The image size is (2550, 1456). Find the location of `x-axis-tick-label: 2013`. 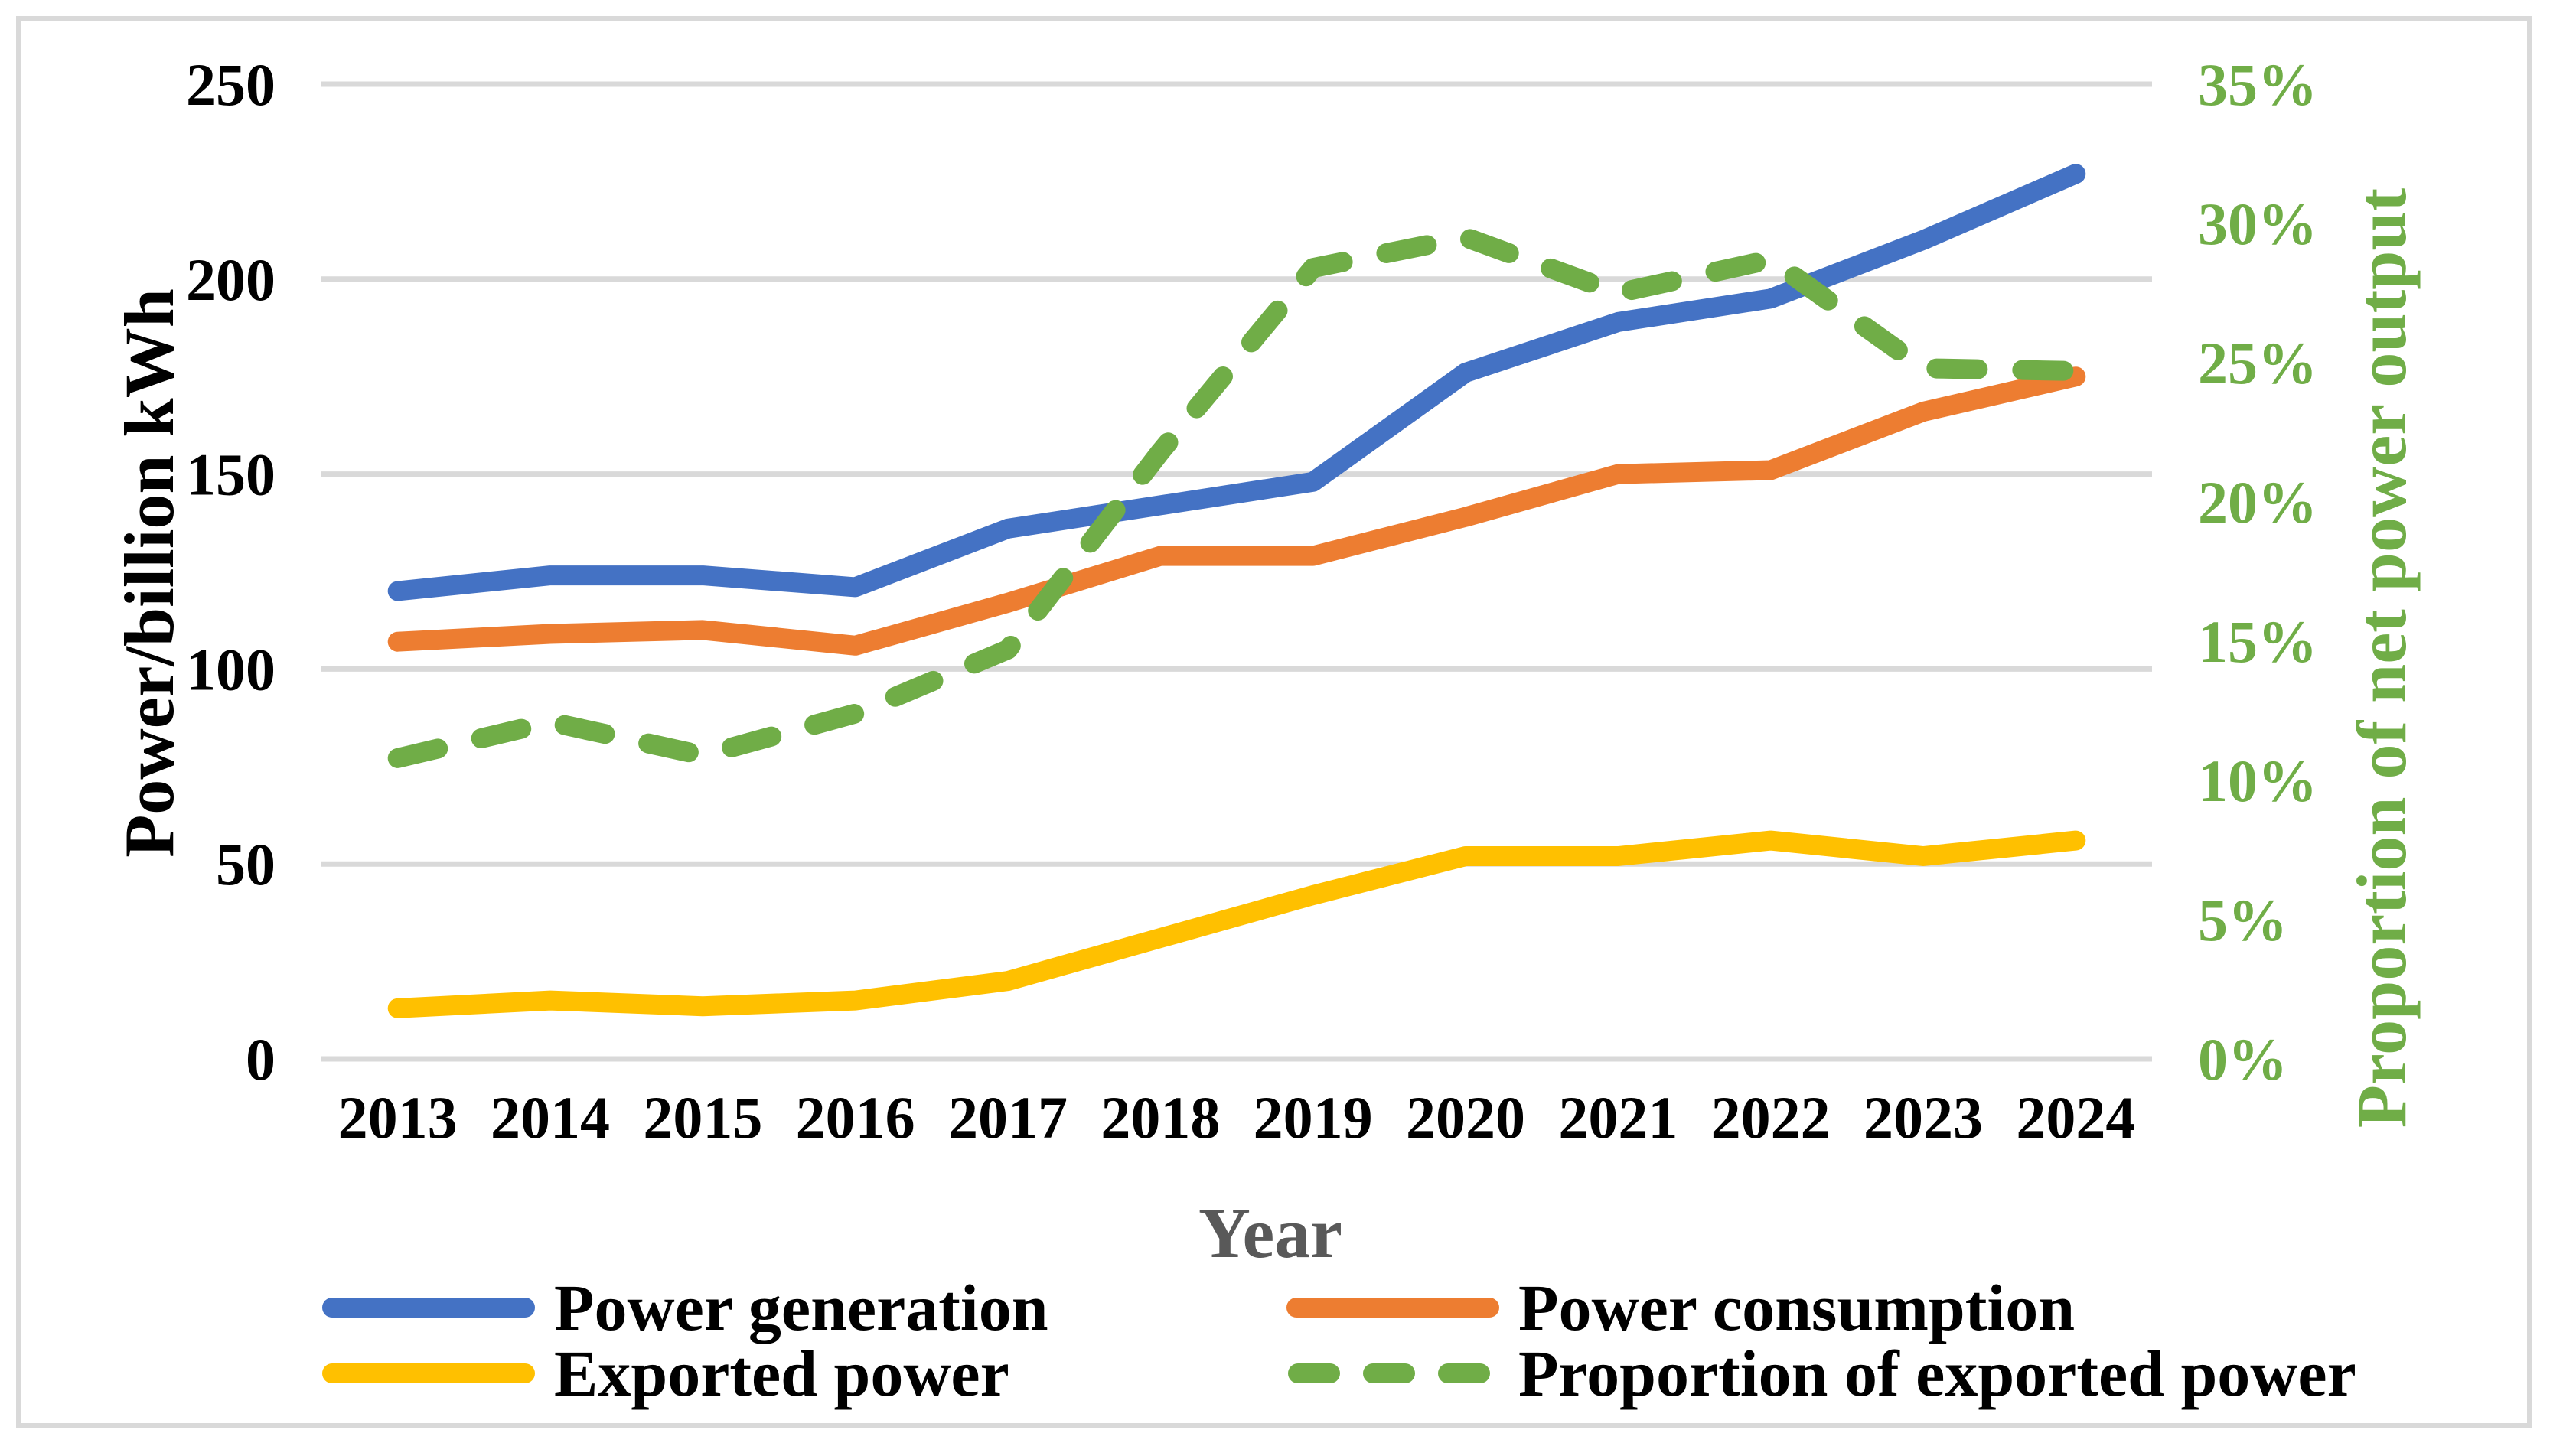

x-axis-tick-label: 2013 is located at coordinates (398, 1117).